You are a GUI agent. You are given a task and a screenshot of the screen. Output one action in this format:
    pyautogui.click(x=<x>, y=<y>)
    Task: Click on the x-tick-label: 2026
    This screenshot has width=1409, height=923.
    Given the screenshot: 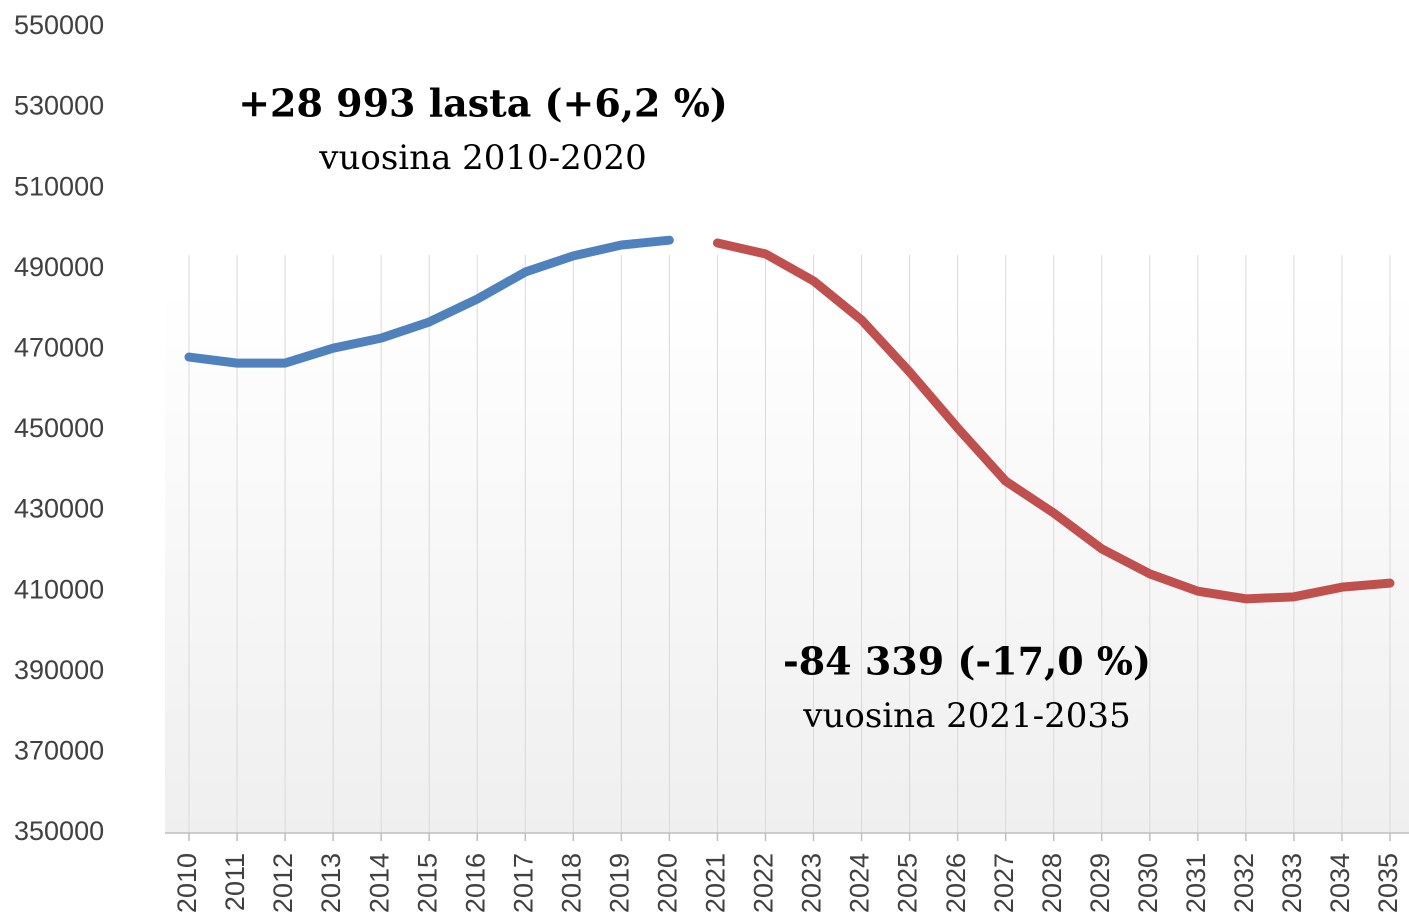 What is the action you would take?
    pyautogui.click(x=956, y=883)
    